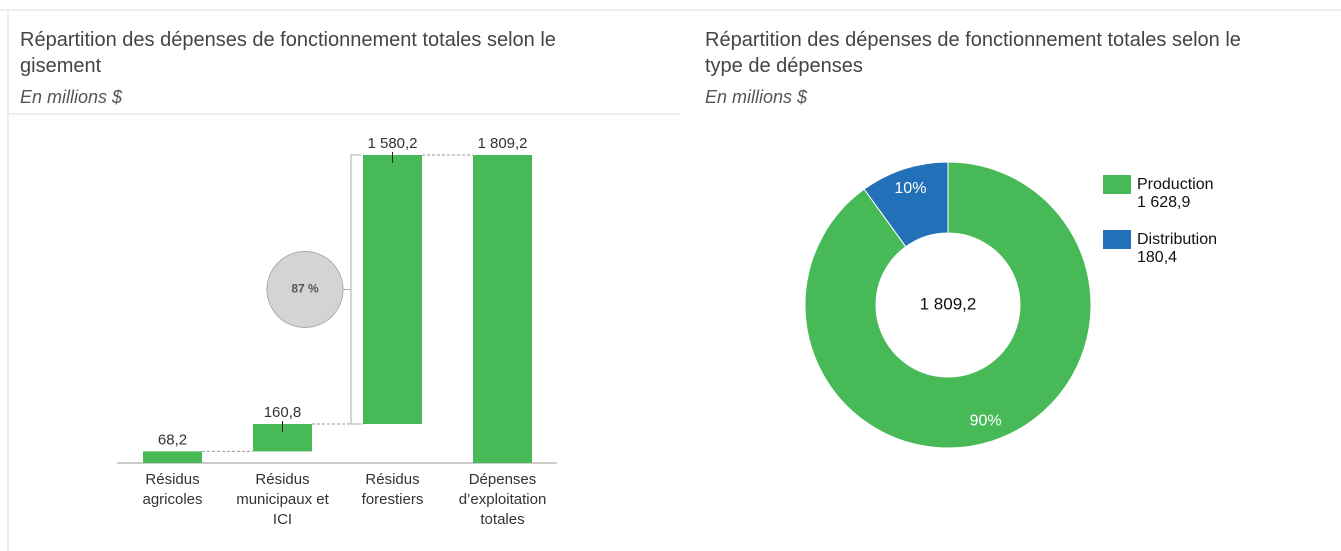  What do you see at coordinates (283, 412) in the screenshot?
I see `value-label: 160,8` at bounding box center [283, 412].